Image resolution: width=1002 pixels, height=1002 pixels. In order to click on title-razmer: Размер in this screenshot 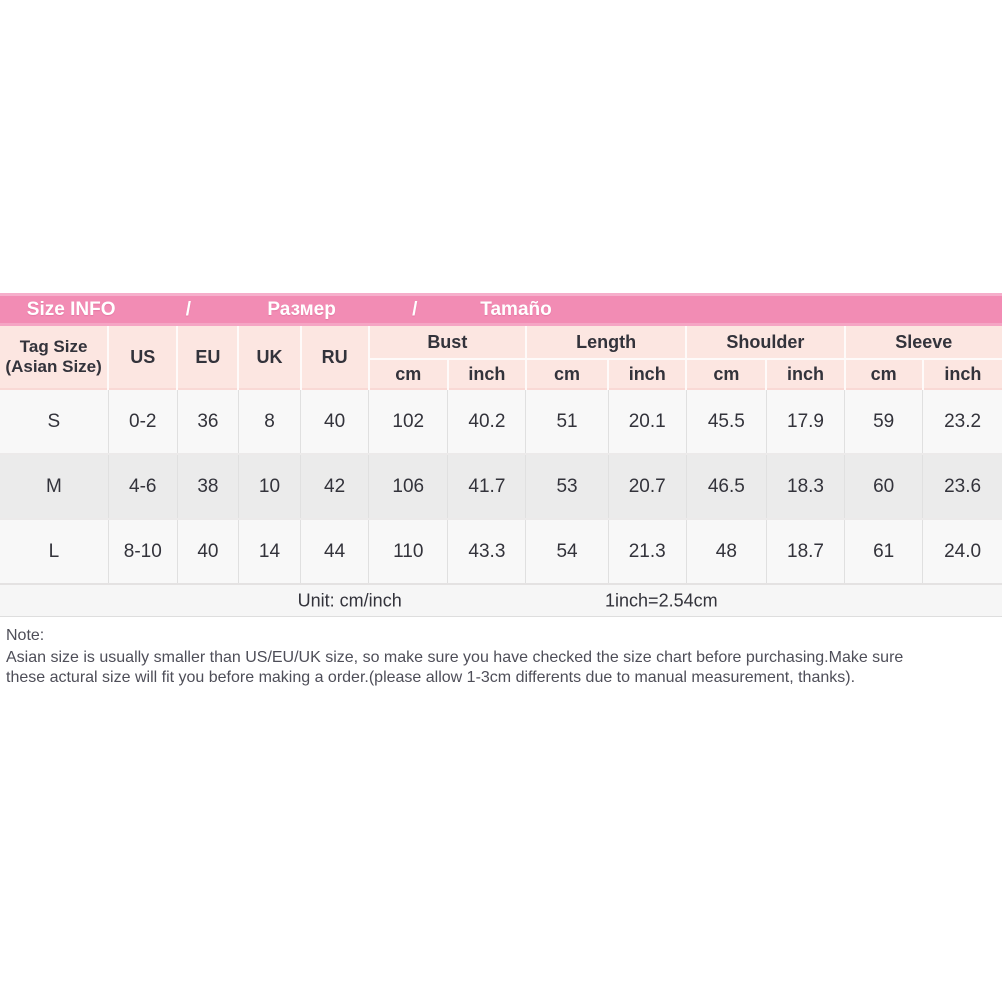, I will do `click(301, 309)`.